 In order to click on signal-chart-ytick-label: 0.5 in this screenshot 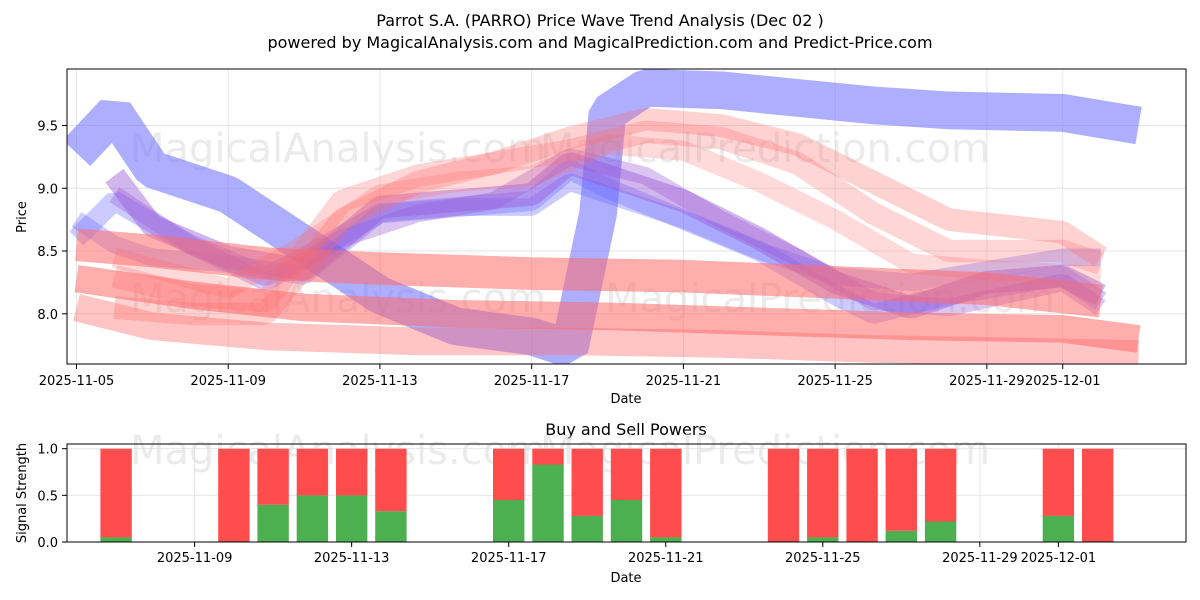, I will do `click(47, 496)`.